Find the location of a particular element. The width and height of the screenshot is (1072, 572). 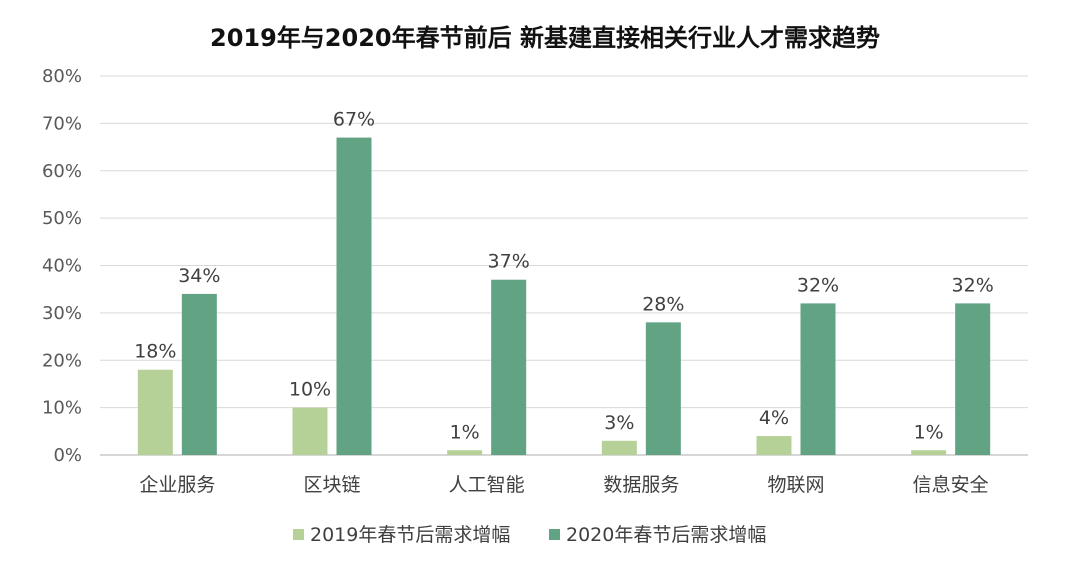

y-tick-label: 60% is located at coordinates (62, 171).